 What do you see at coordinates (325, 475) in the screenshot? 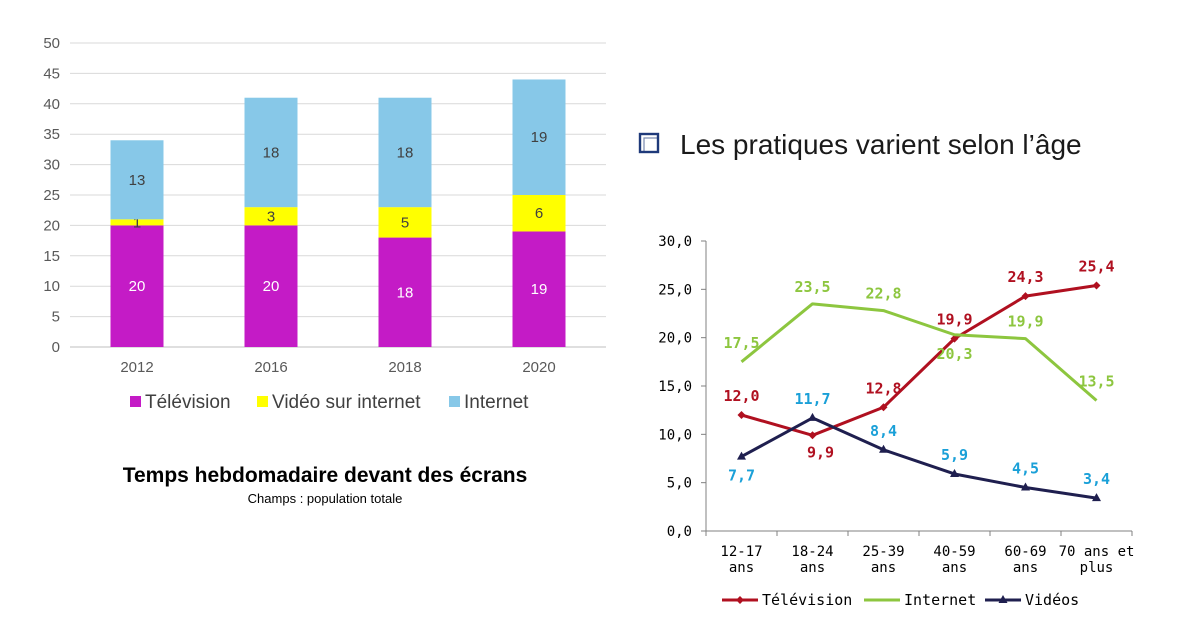
I see `bar-chart-title: Temps hebdomadaire devant des écrans` at bounding box center [325, 475].